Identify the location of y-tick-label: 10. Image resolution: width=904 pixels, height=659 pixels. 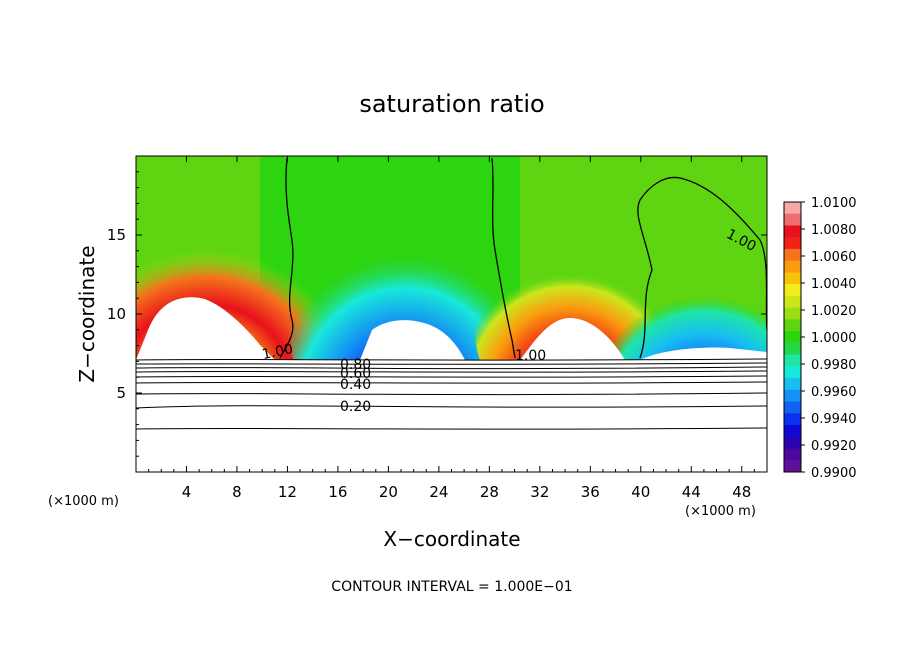
(116, 314).